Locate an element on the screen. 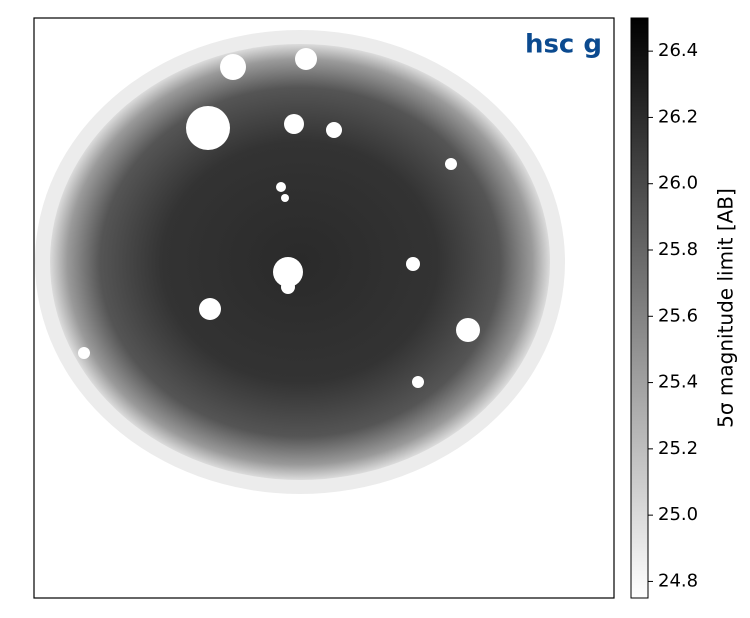  colorbar-tick-label: 26.4 is located at coordinates (678, 50).